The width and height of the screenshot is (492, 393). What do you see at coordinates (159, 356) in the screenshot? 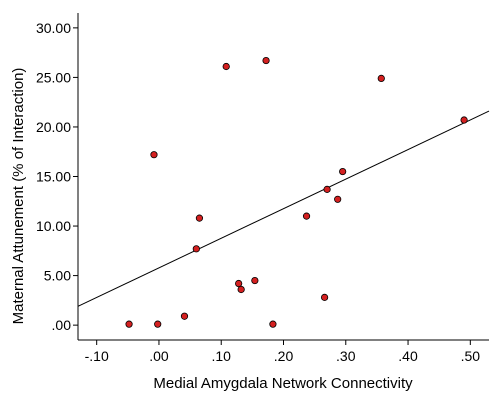
I see `x-tick-label: .00` at bounding box center [159, 356].